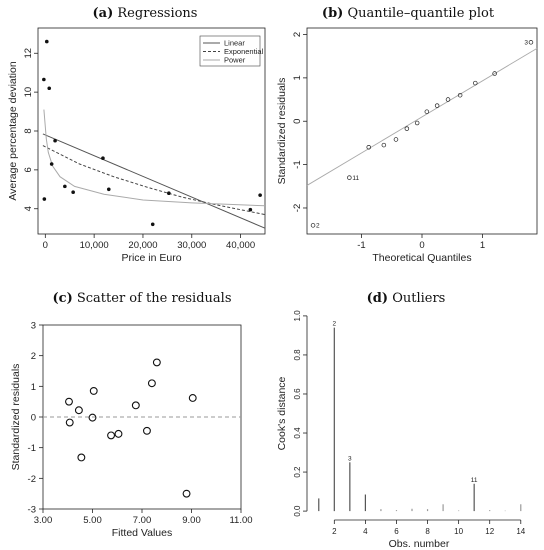  I want to click on y-tick-label: 0.6, so click(297, 394).